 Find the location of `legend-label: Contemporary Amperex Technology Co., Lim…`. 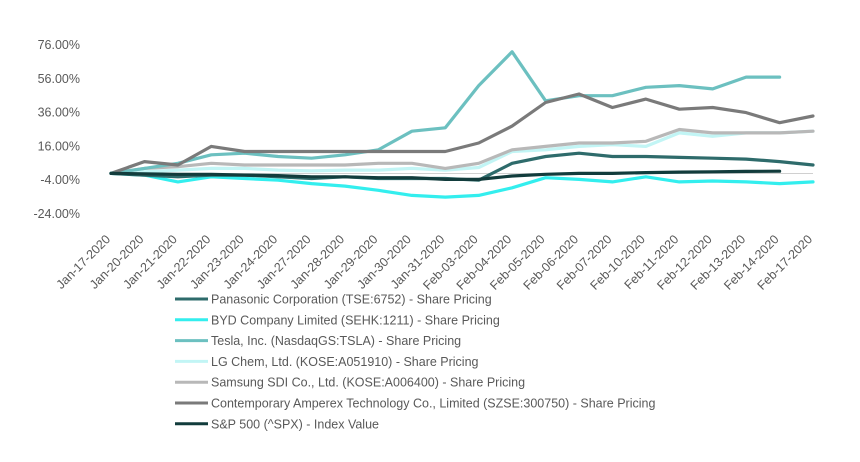

legend-label: Contemporary Amperex Technology Co., Lim… is located at coordinates (433, 404).